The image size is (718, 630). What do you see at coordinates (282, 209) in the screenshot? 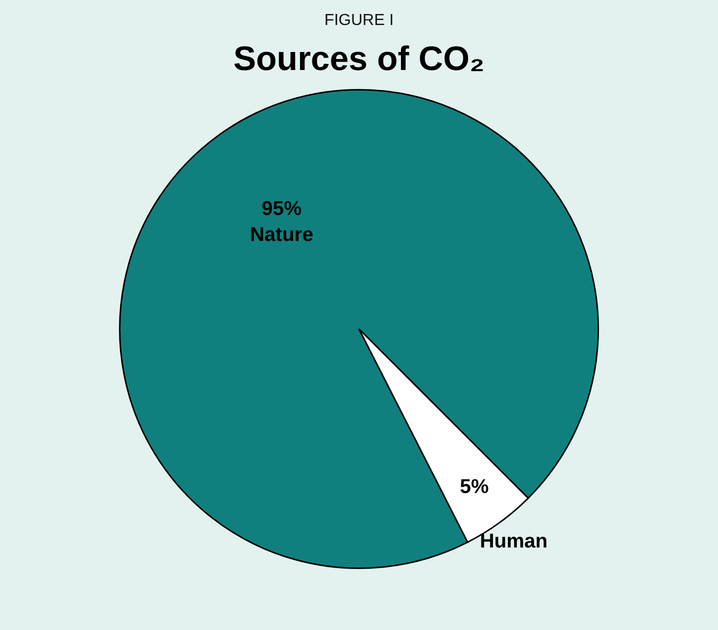
I see `data-label: 95%` at bounding box center [282, 209].